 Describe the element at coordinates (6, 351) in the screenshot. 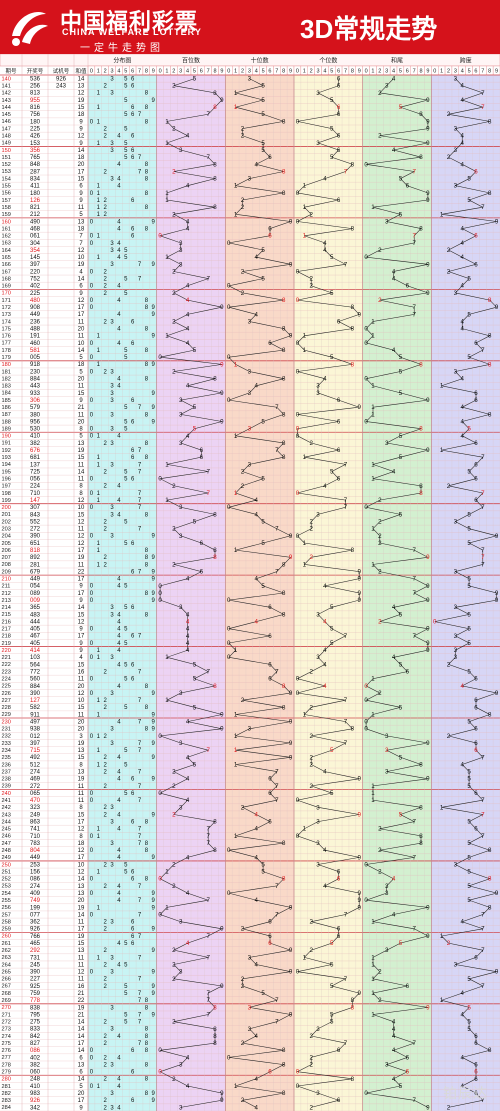

I see `issue-number: 178` at that location.